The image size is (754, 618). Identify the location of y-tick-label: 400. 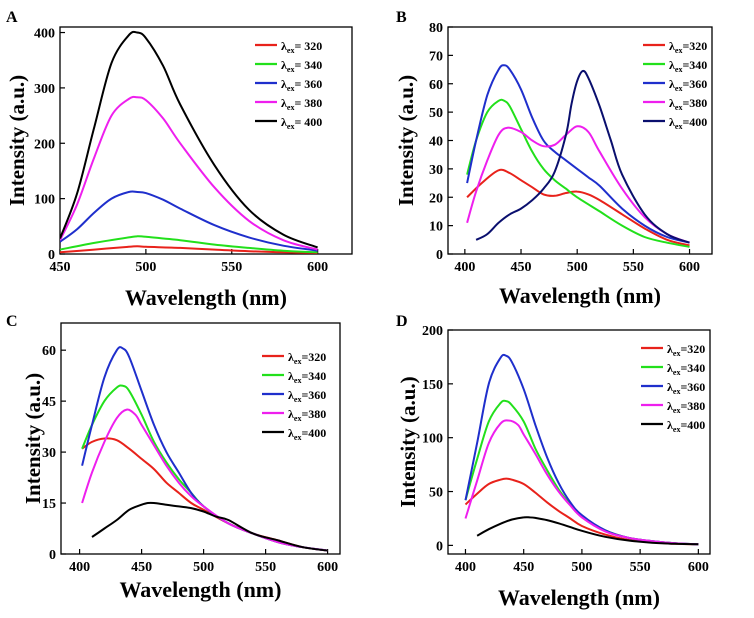
(44, 34).